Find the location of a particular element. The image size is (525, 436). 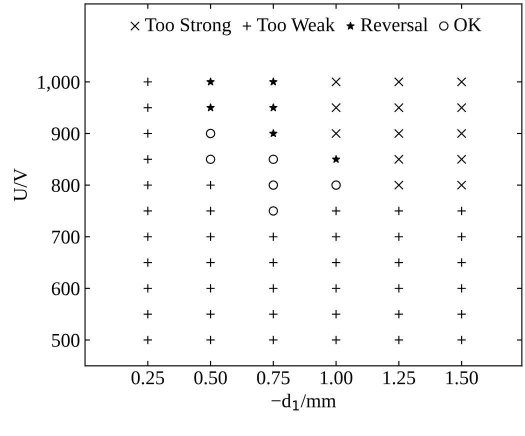

y-tick-label: 900 is located at coordinates (66, 133).